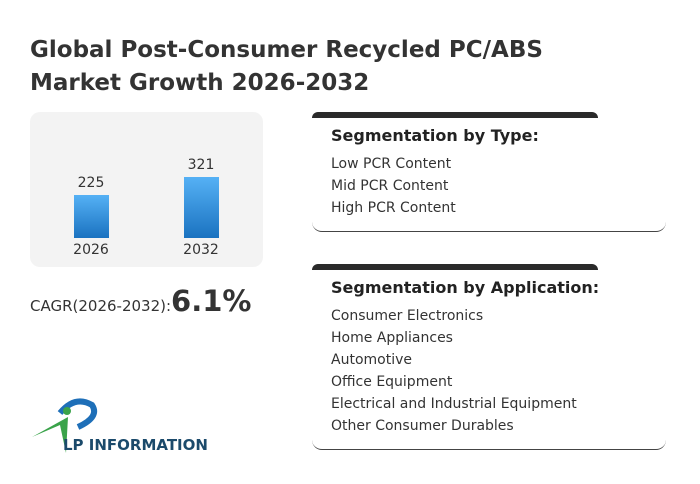  I want to click on segment-item: Office Equipment, so click(392, 382).